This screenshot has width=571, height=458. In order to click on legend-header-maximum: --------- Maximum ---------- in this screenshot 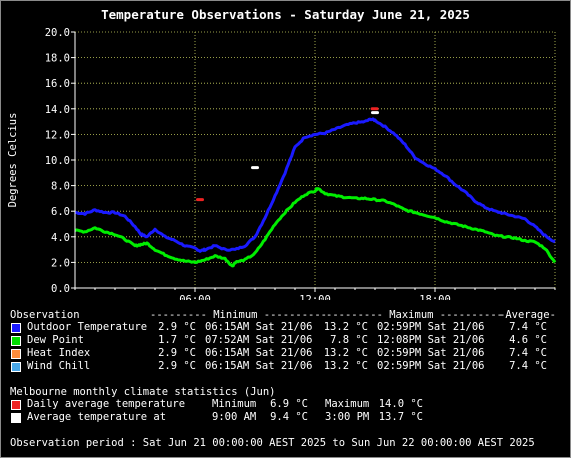, I will do `click(415, 315)`.